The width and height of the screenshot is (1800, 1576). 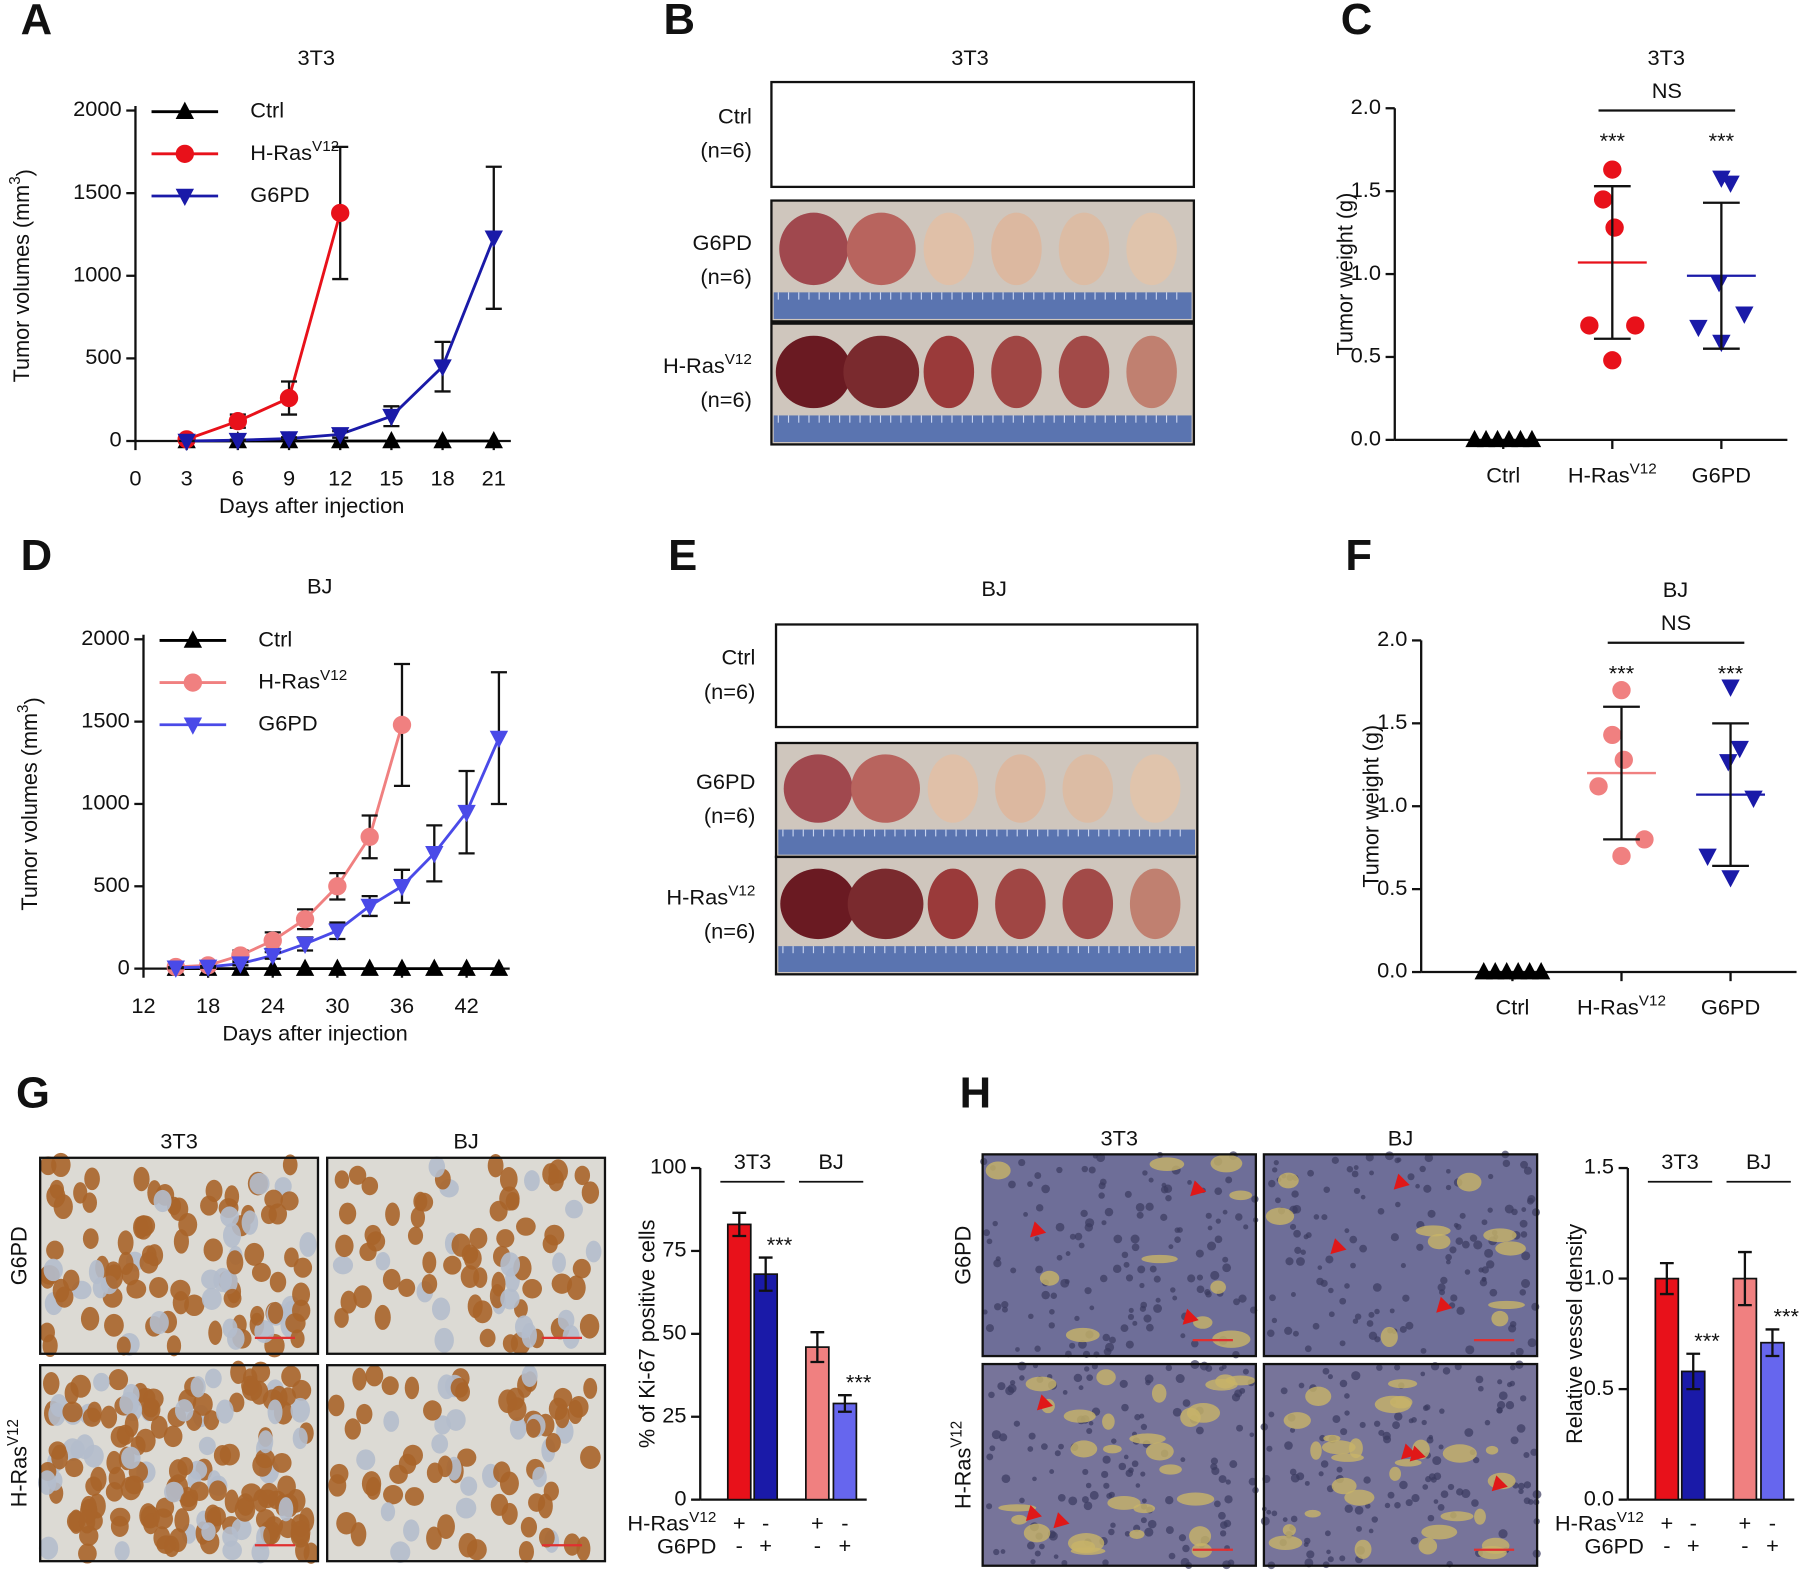 What do you see at coordinates (830, 1161) in the screenshot?
I see `group-label: BJ` at bounding box center [830, 1161].